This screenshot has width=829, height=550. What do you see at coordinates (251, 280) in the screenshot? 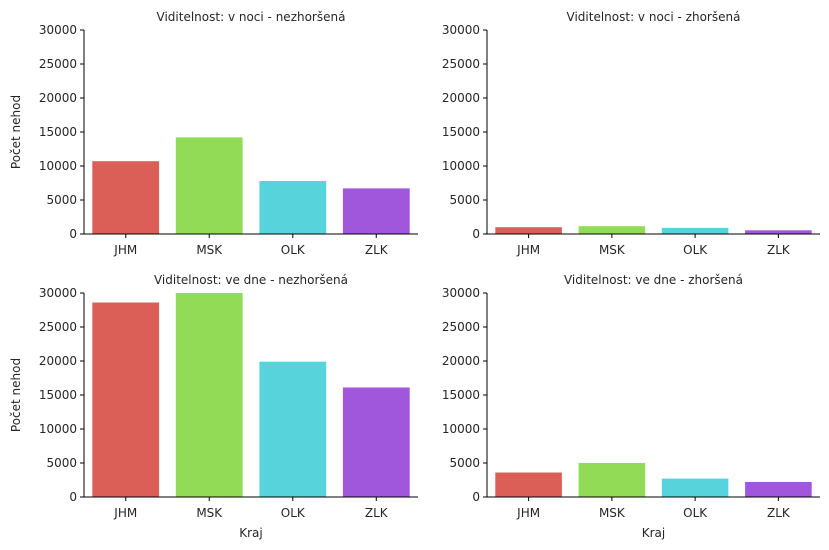
I see `panel-title: Viditelnost: ve dne - nezhoršená` at bounding box center [251, 280].